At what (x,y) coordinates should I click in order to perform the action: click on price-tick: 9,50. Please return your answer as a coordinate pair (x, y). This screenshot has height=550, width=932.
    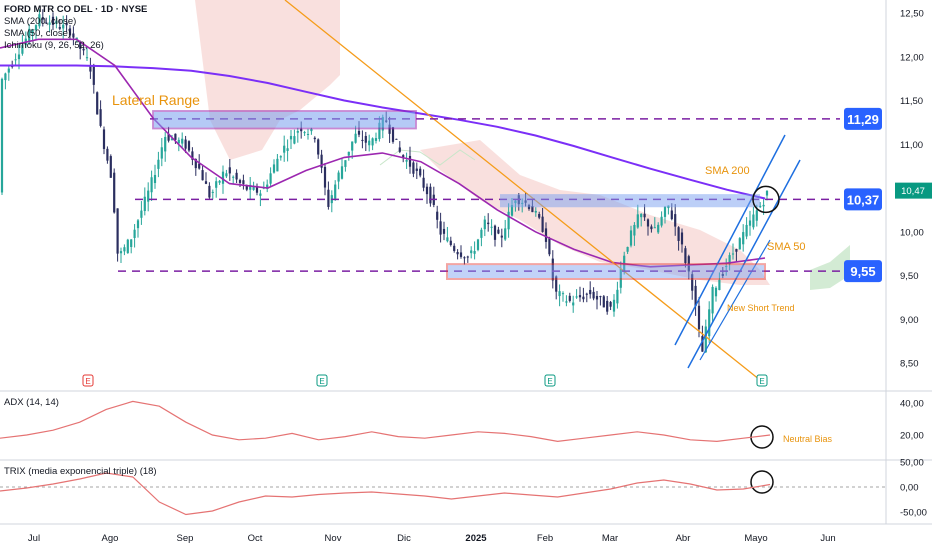
    Looking at the image, I should click on (909, 276).